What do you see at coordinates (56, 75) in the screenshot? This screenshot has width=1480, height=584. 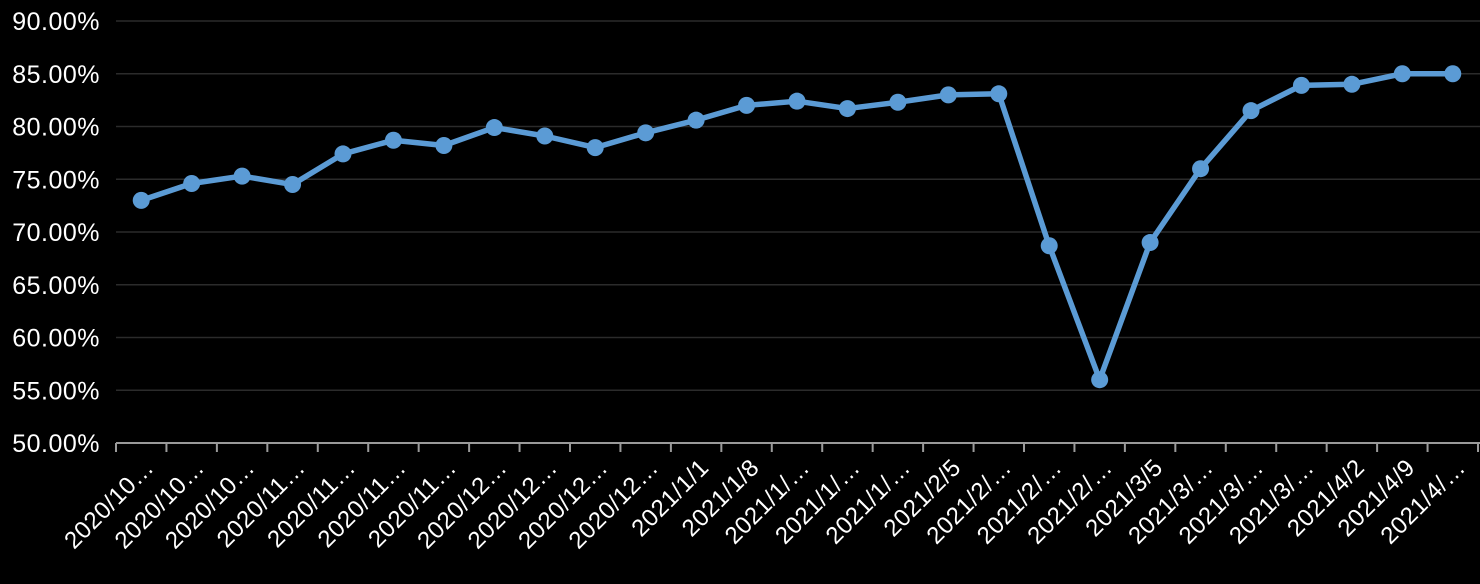 I see `y-axis-tick-label: 85.00%` at bounding box center [56, 75].